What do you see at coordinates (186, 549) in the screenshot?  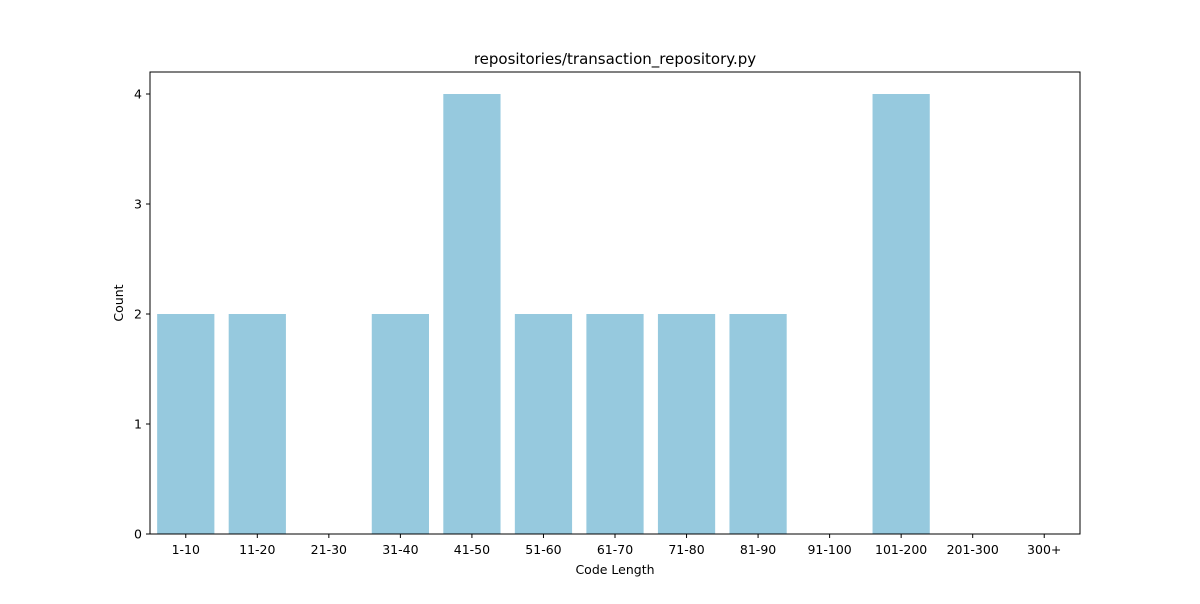 I see `x-tick-label: 1-10` at bounding box center [186, 549].